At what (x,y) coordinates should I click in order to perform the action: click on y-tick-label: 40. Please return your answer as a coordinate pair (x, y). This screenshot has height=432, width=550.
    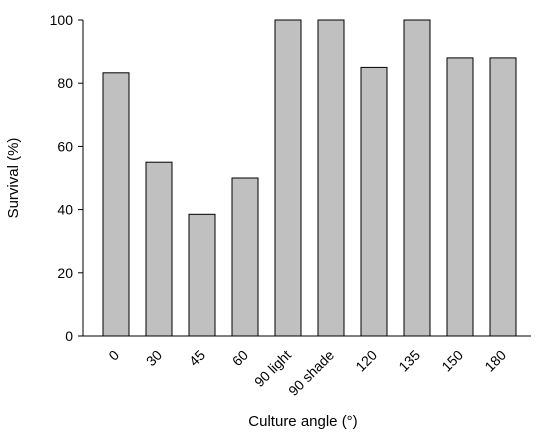
    Looking at the image, I should click on (65, 210).